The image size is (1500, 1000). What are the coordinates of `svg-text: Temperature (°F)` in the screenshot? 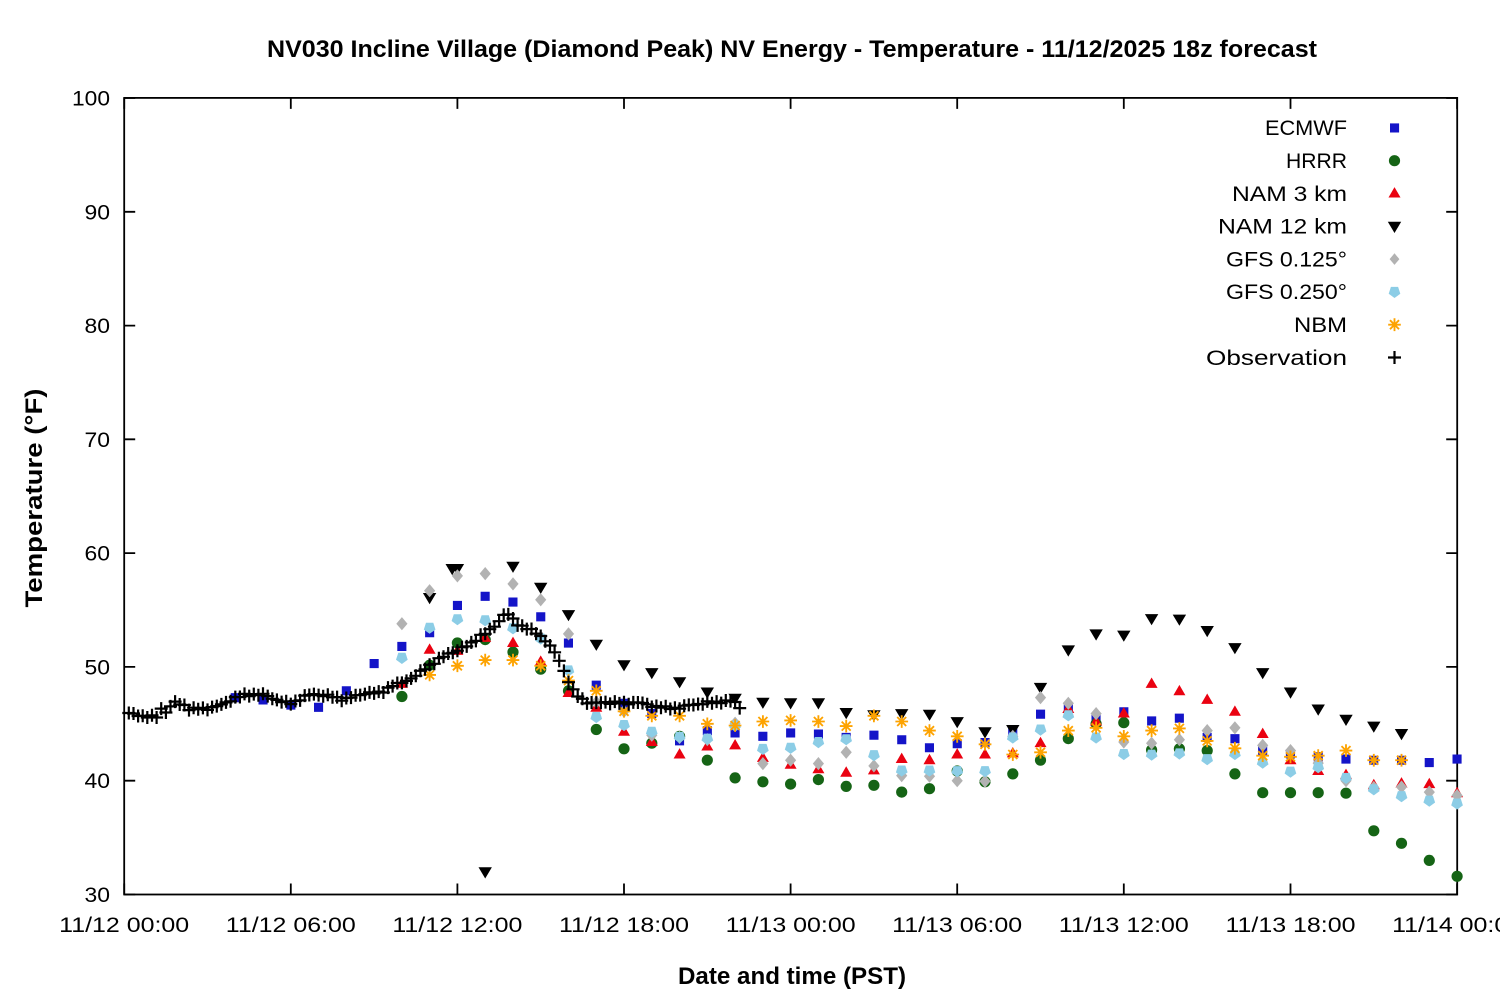 It's located at (34, 498).